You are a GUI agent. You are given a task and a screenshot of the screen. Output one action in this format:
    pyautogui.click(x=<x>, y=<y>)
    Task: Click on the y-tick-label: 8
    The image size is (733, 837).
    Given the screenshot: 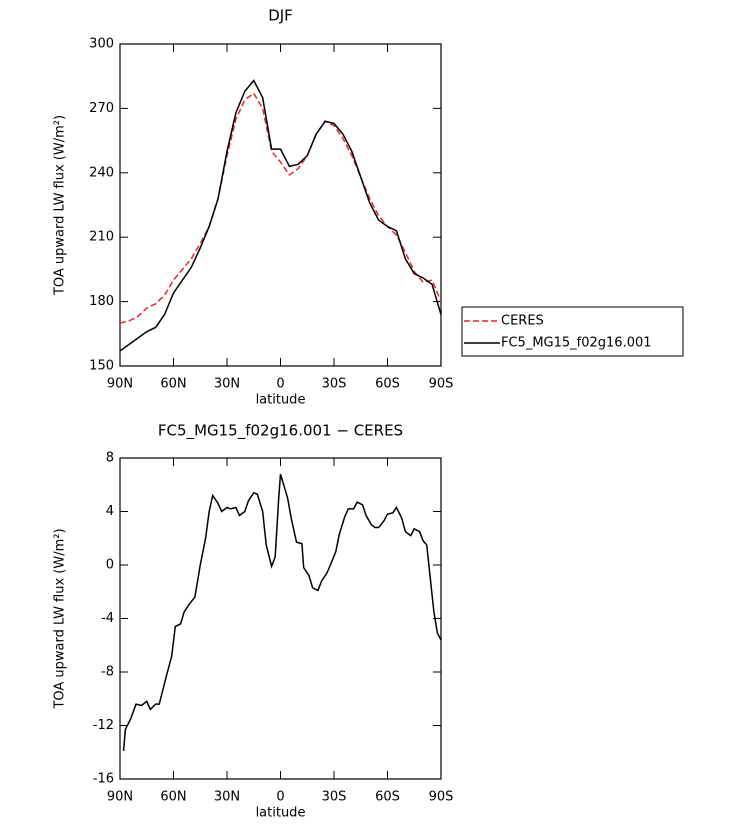 What is the action you would take?
    pyautogui.click(x=110, y=458)
    